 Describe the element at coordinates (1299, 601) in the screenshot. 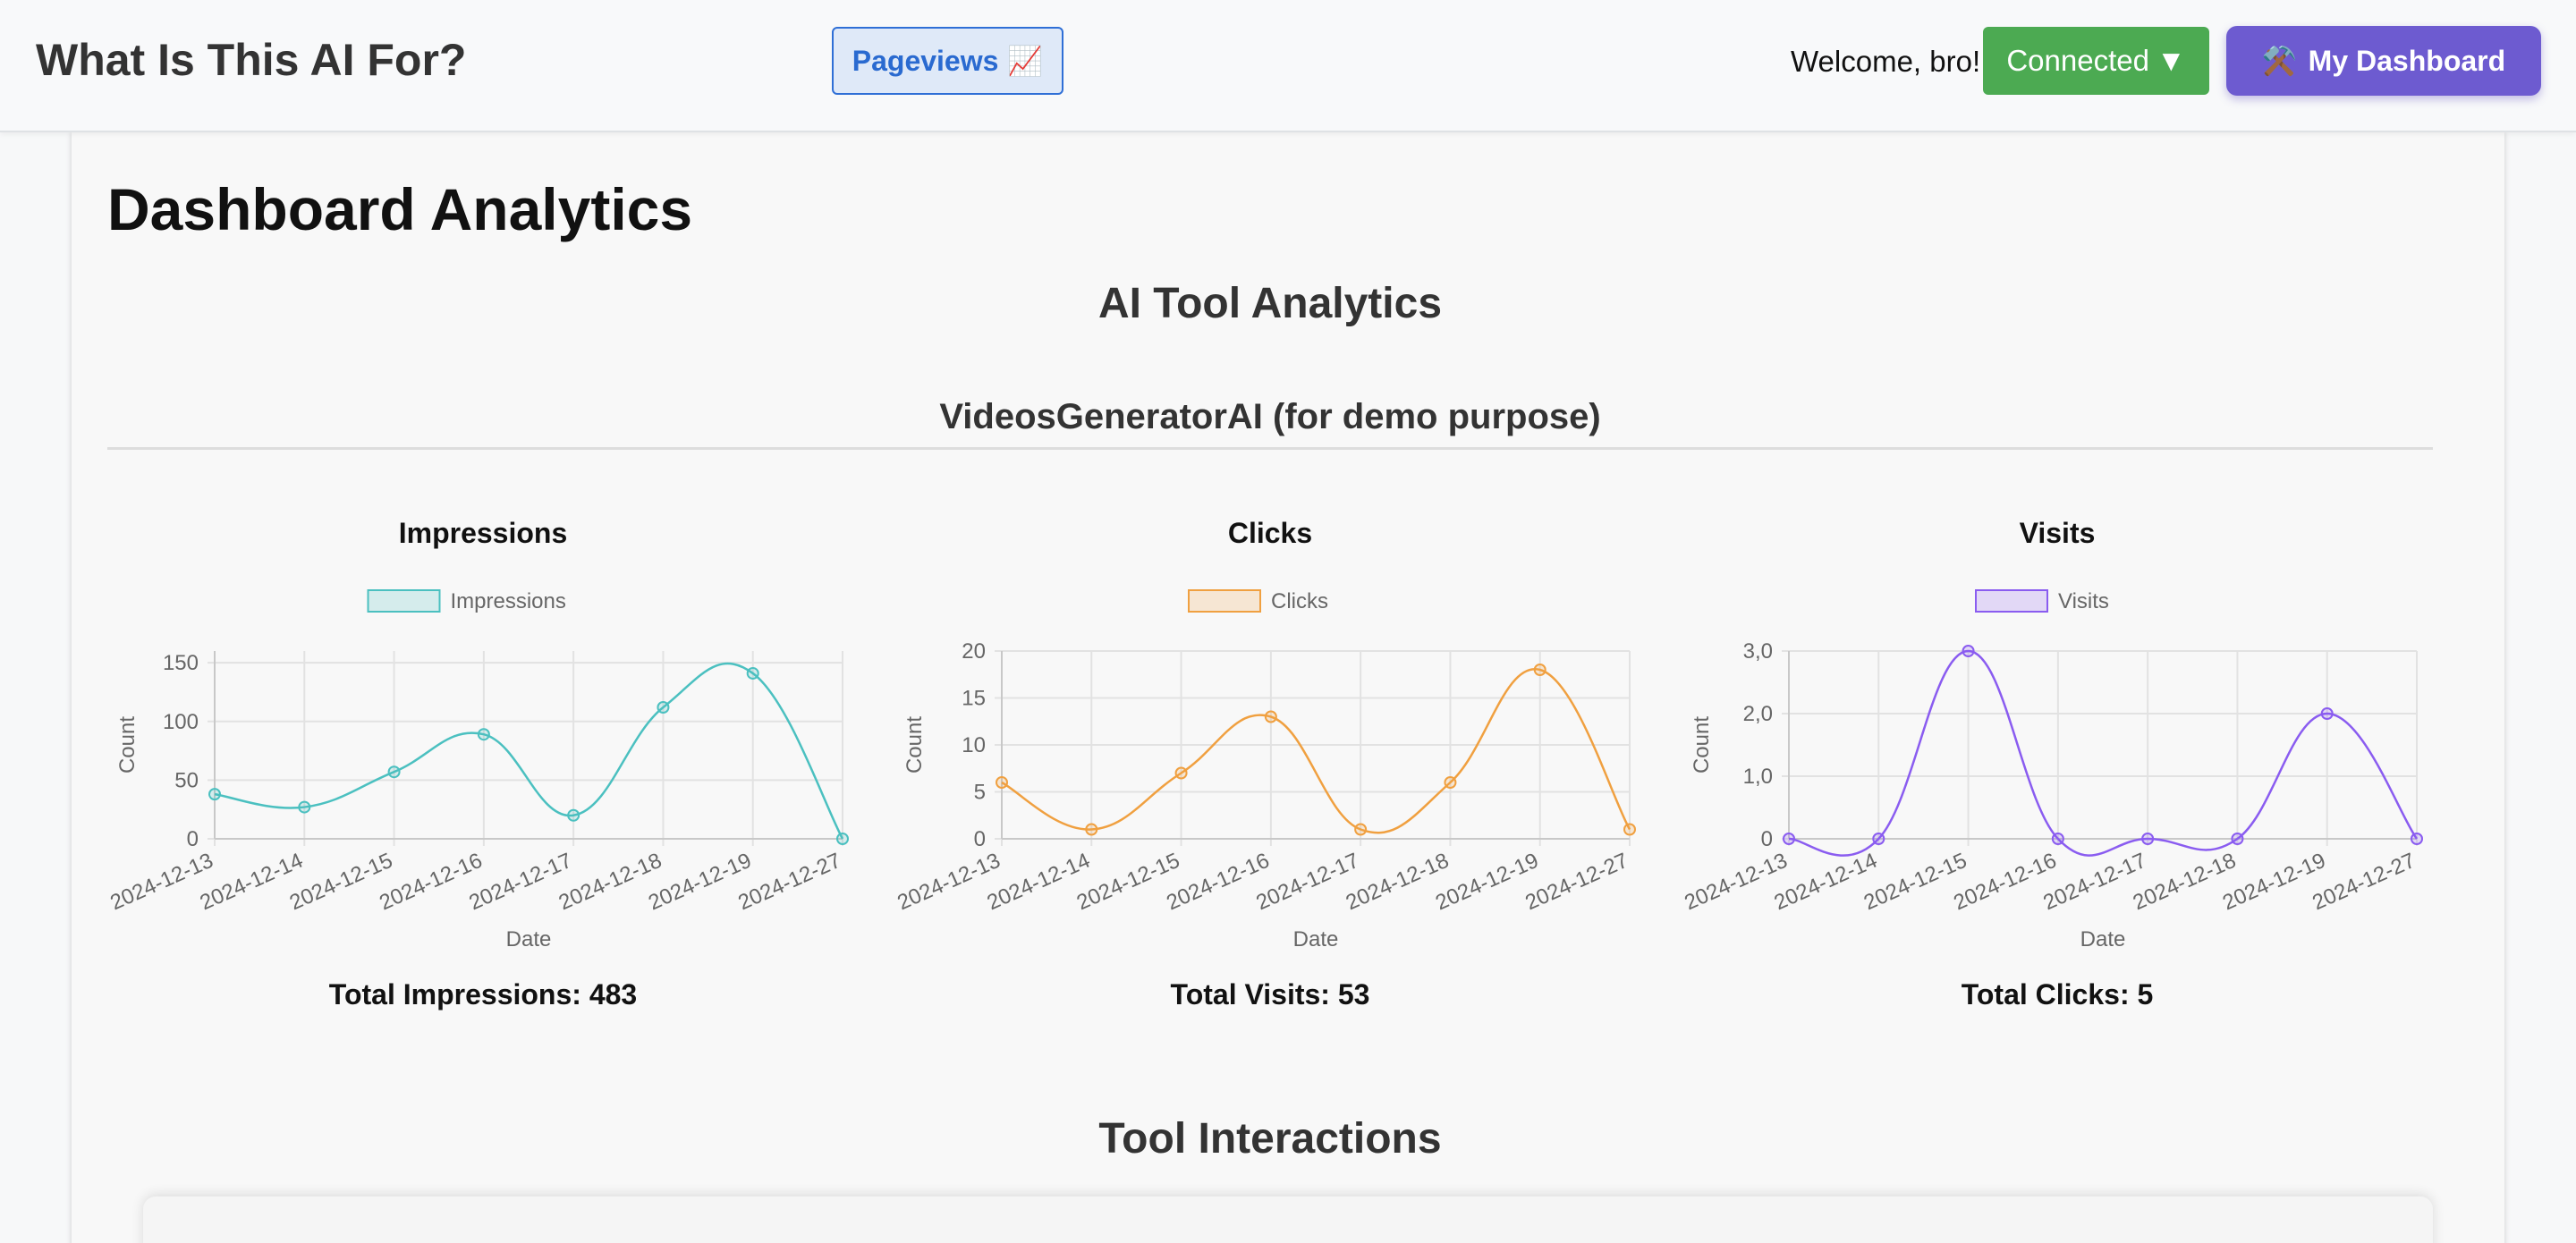

I see `legend-label: Clicks` at that location.